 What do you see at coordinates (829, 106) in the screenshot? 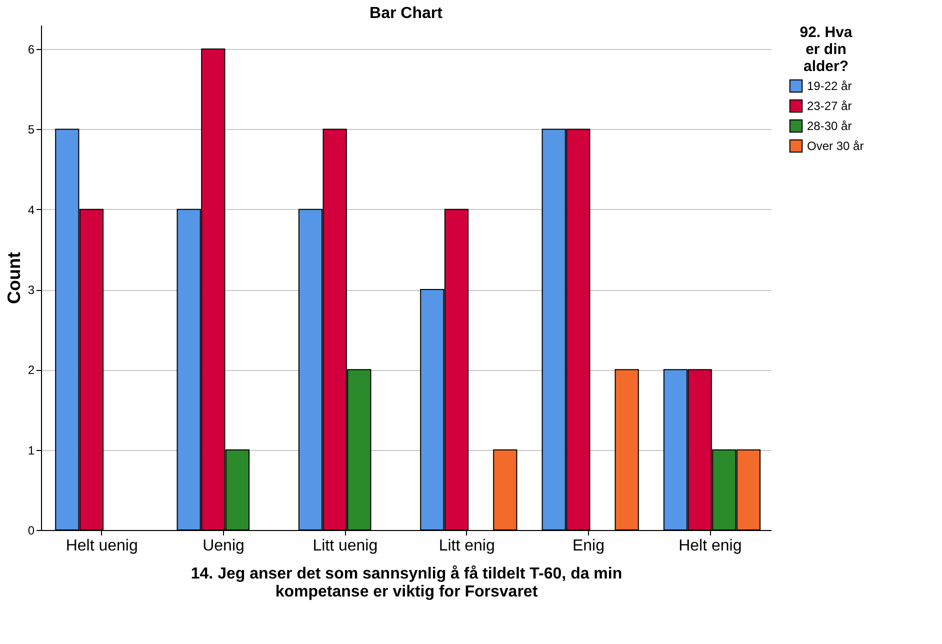
I see `legend-label: 23-27 år` at bounding box center [829, 106].